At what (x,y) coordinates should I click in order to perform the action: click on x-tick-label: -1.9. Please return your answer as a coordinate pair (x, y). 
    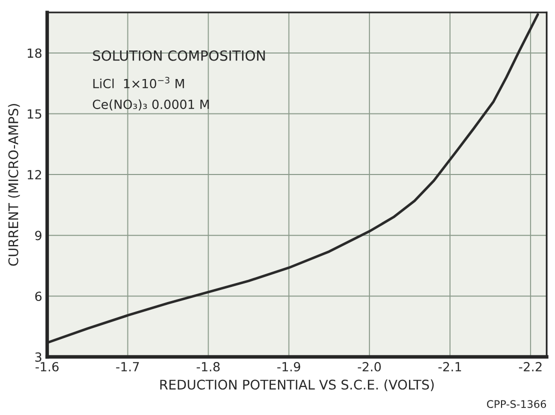
    Looking at the image, I should click on (288, 367).